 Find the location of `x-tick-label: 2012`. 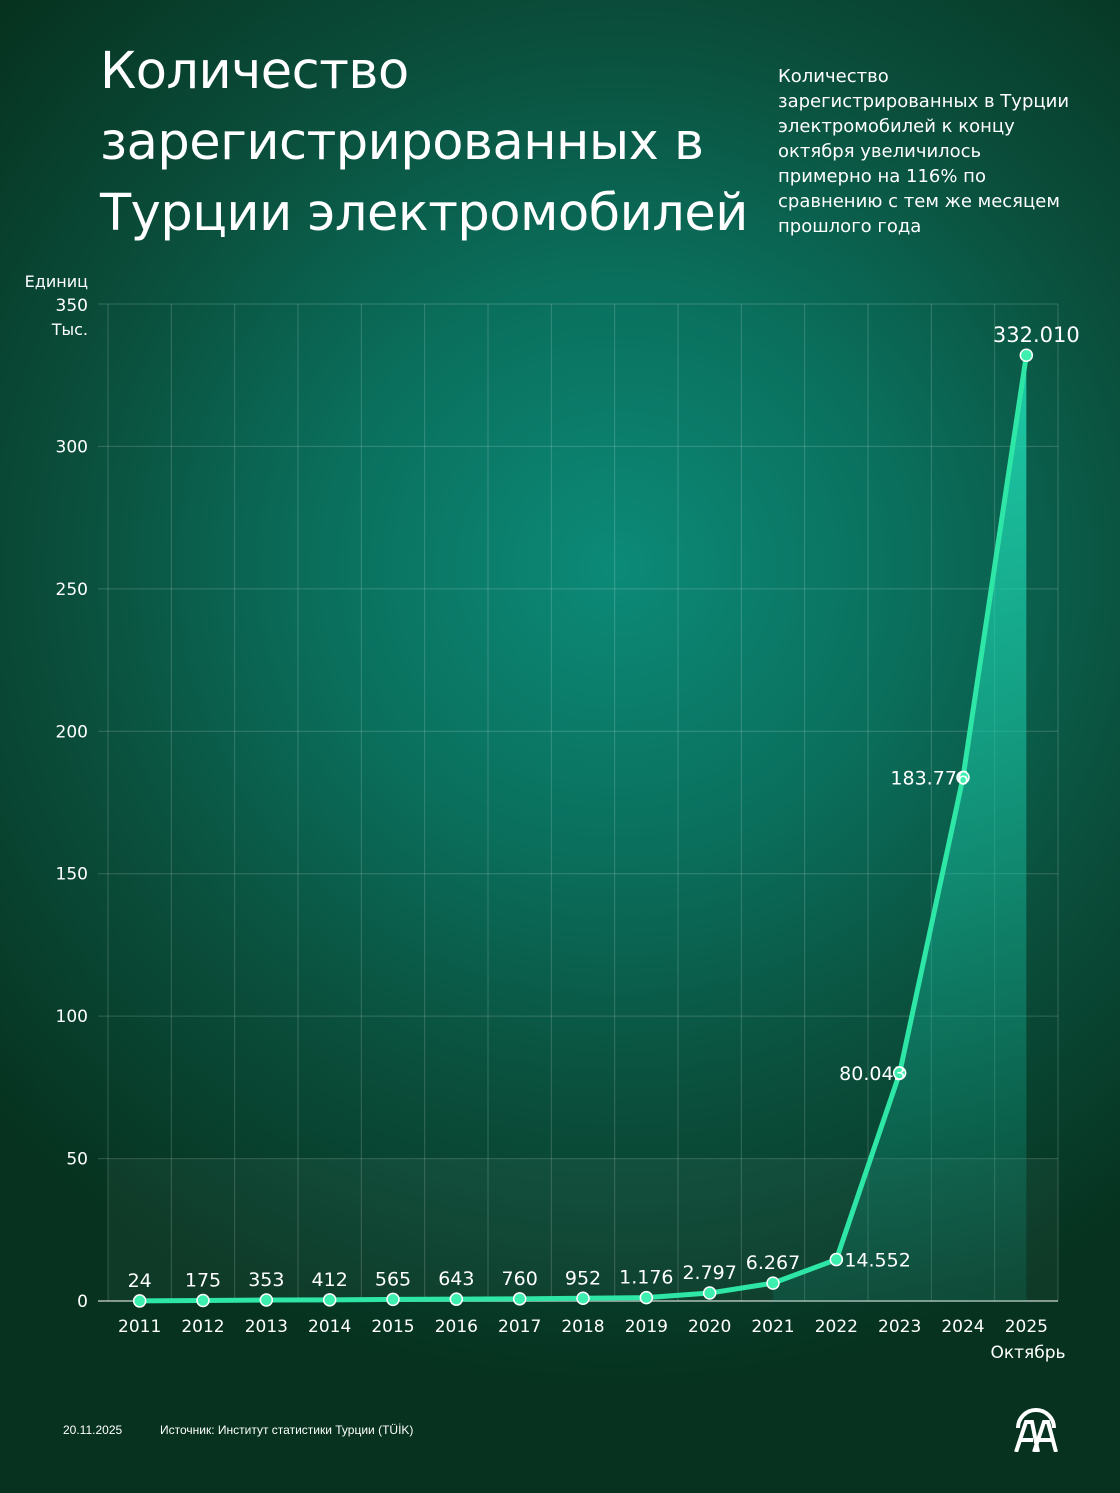

x-tick-label: 2012 is located at coordinates (202, 1327).